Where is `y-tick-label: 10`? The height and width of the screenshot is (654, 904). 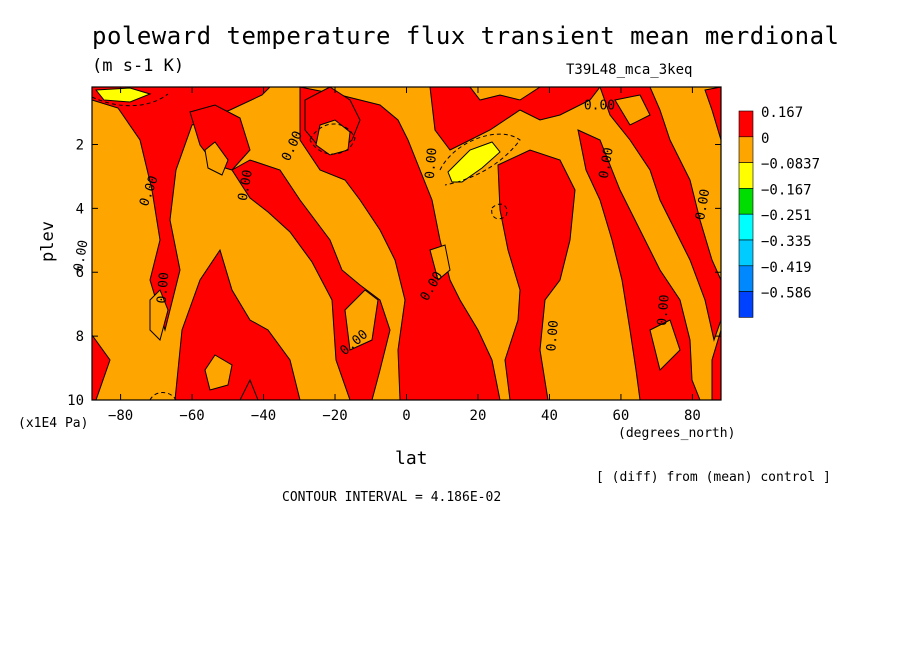 y-tick-label: 10 is located at coordinates (75, 401).